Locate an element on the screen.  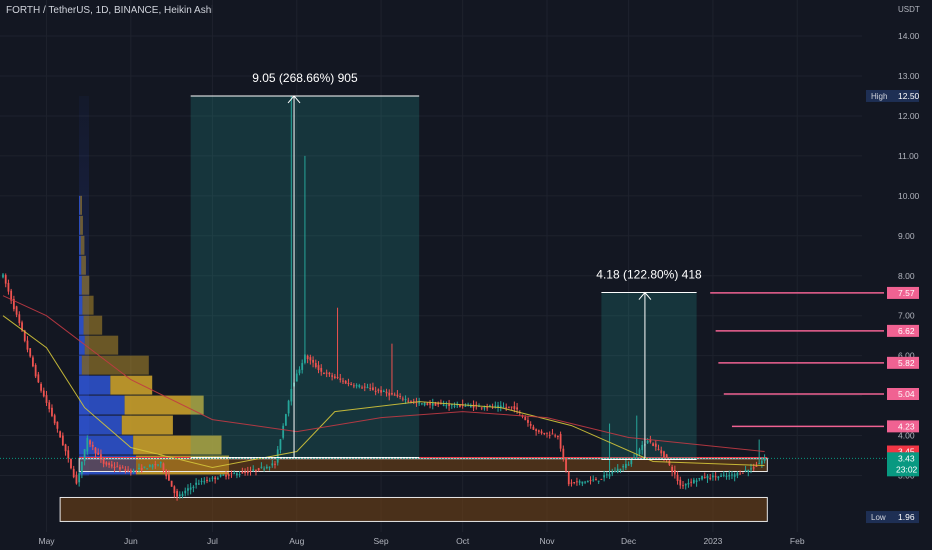
measurement-label: 4.18 (122.80%) 418 is located at coordinates (649, 275).